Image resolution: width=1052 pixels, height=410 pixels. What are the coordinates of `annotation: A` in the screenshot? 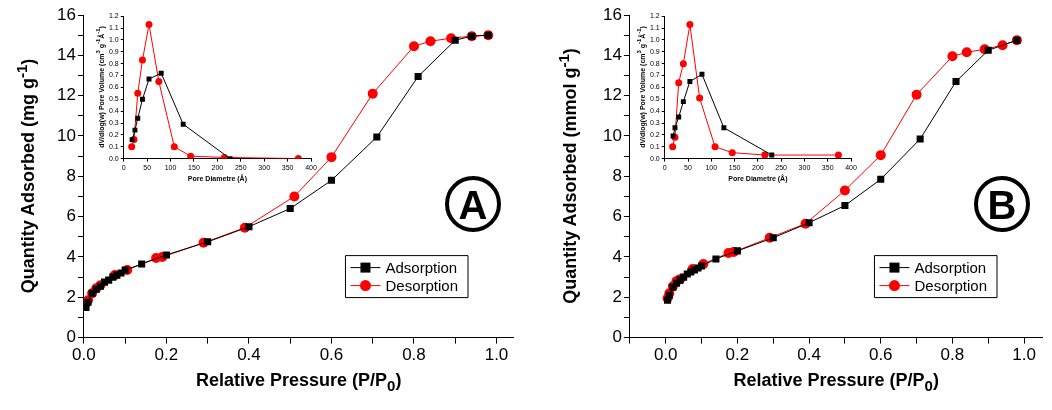 It's located at (473, 205).